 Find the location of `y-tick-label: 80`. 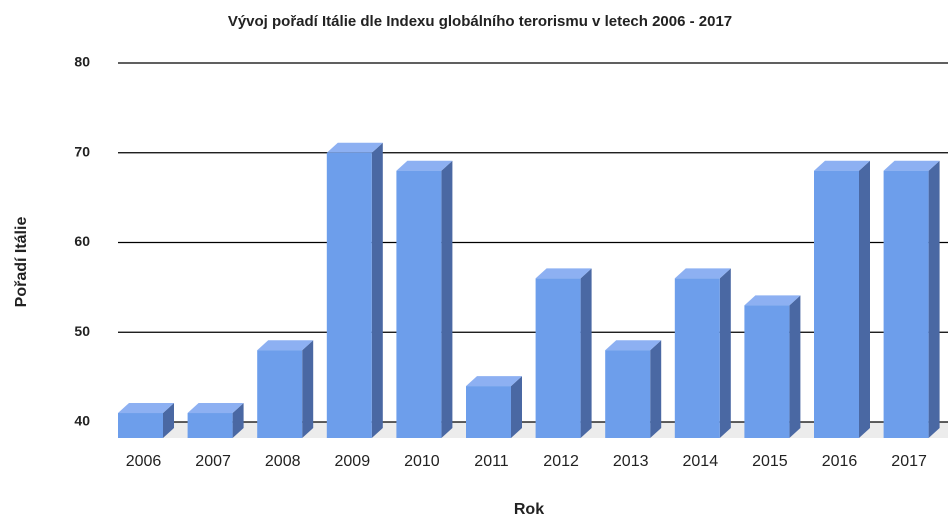

y-tick-label: 80 is located at coordinates (82, 62).